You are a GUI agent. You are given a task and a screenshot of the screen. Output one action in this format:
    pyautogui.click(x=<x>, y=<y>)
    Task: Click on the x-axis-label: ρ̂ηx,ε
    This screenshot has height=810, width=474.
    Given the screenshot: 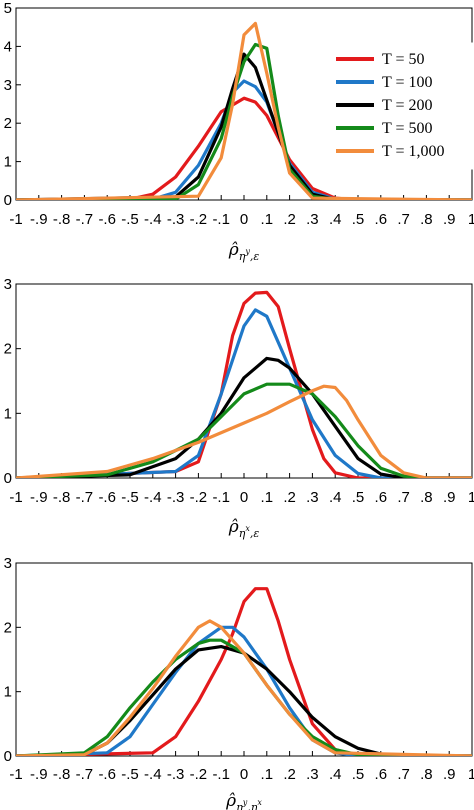 What is the action you would take?
    pyautogui.click(x=244, y=528)
    